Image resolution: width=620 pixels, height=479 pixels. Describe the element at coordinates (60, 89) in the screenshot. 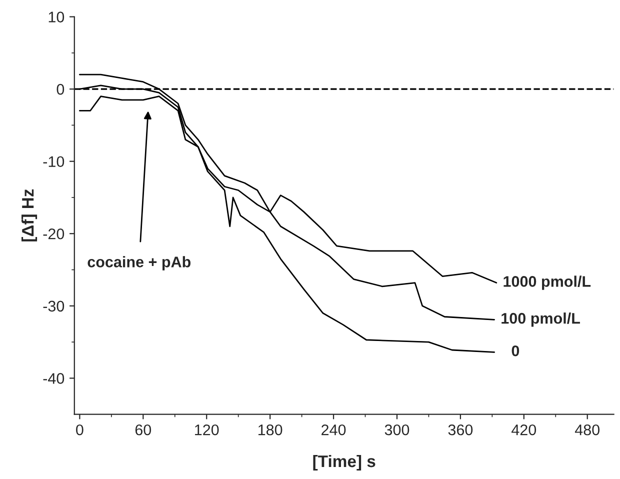

I see `y-tick-label: 0` at that location.